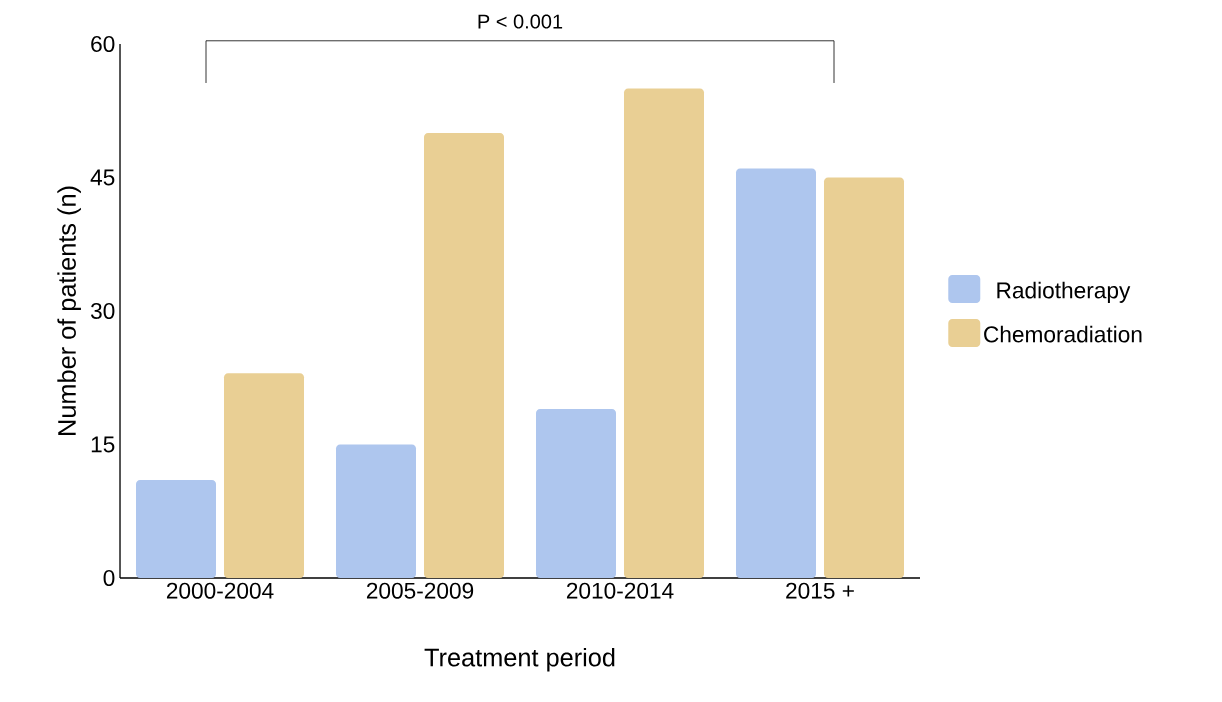 The height and width of the screenshot is (702, 1222). I want to click on legend-label: Radiotherapy, so click(1064, 292).